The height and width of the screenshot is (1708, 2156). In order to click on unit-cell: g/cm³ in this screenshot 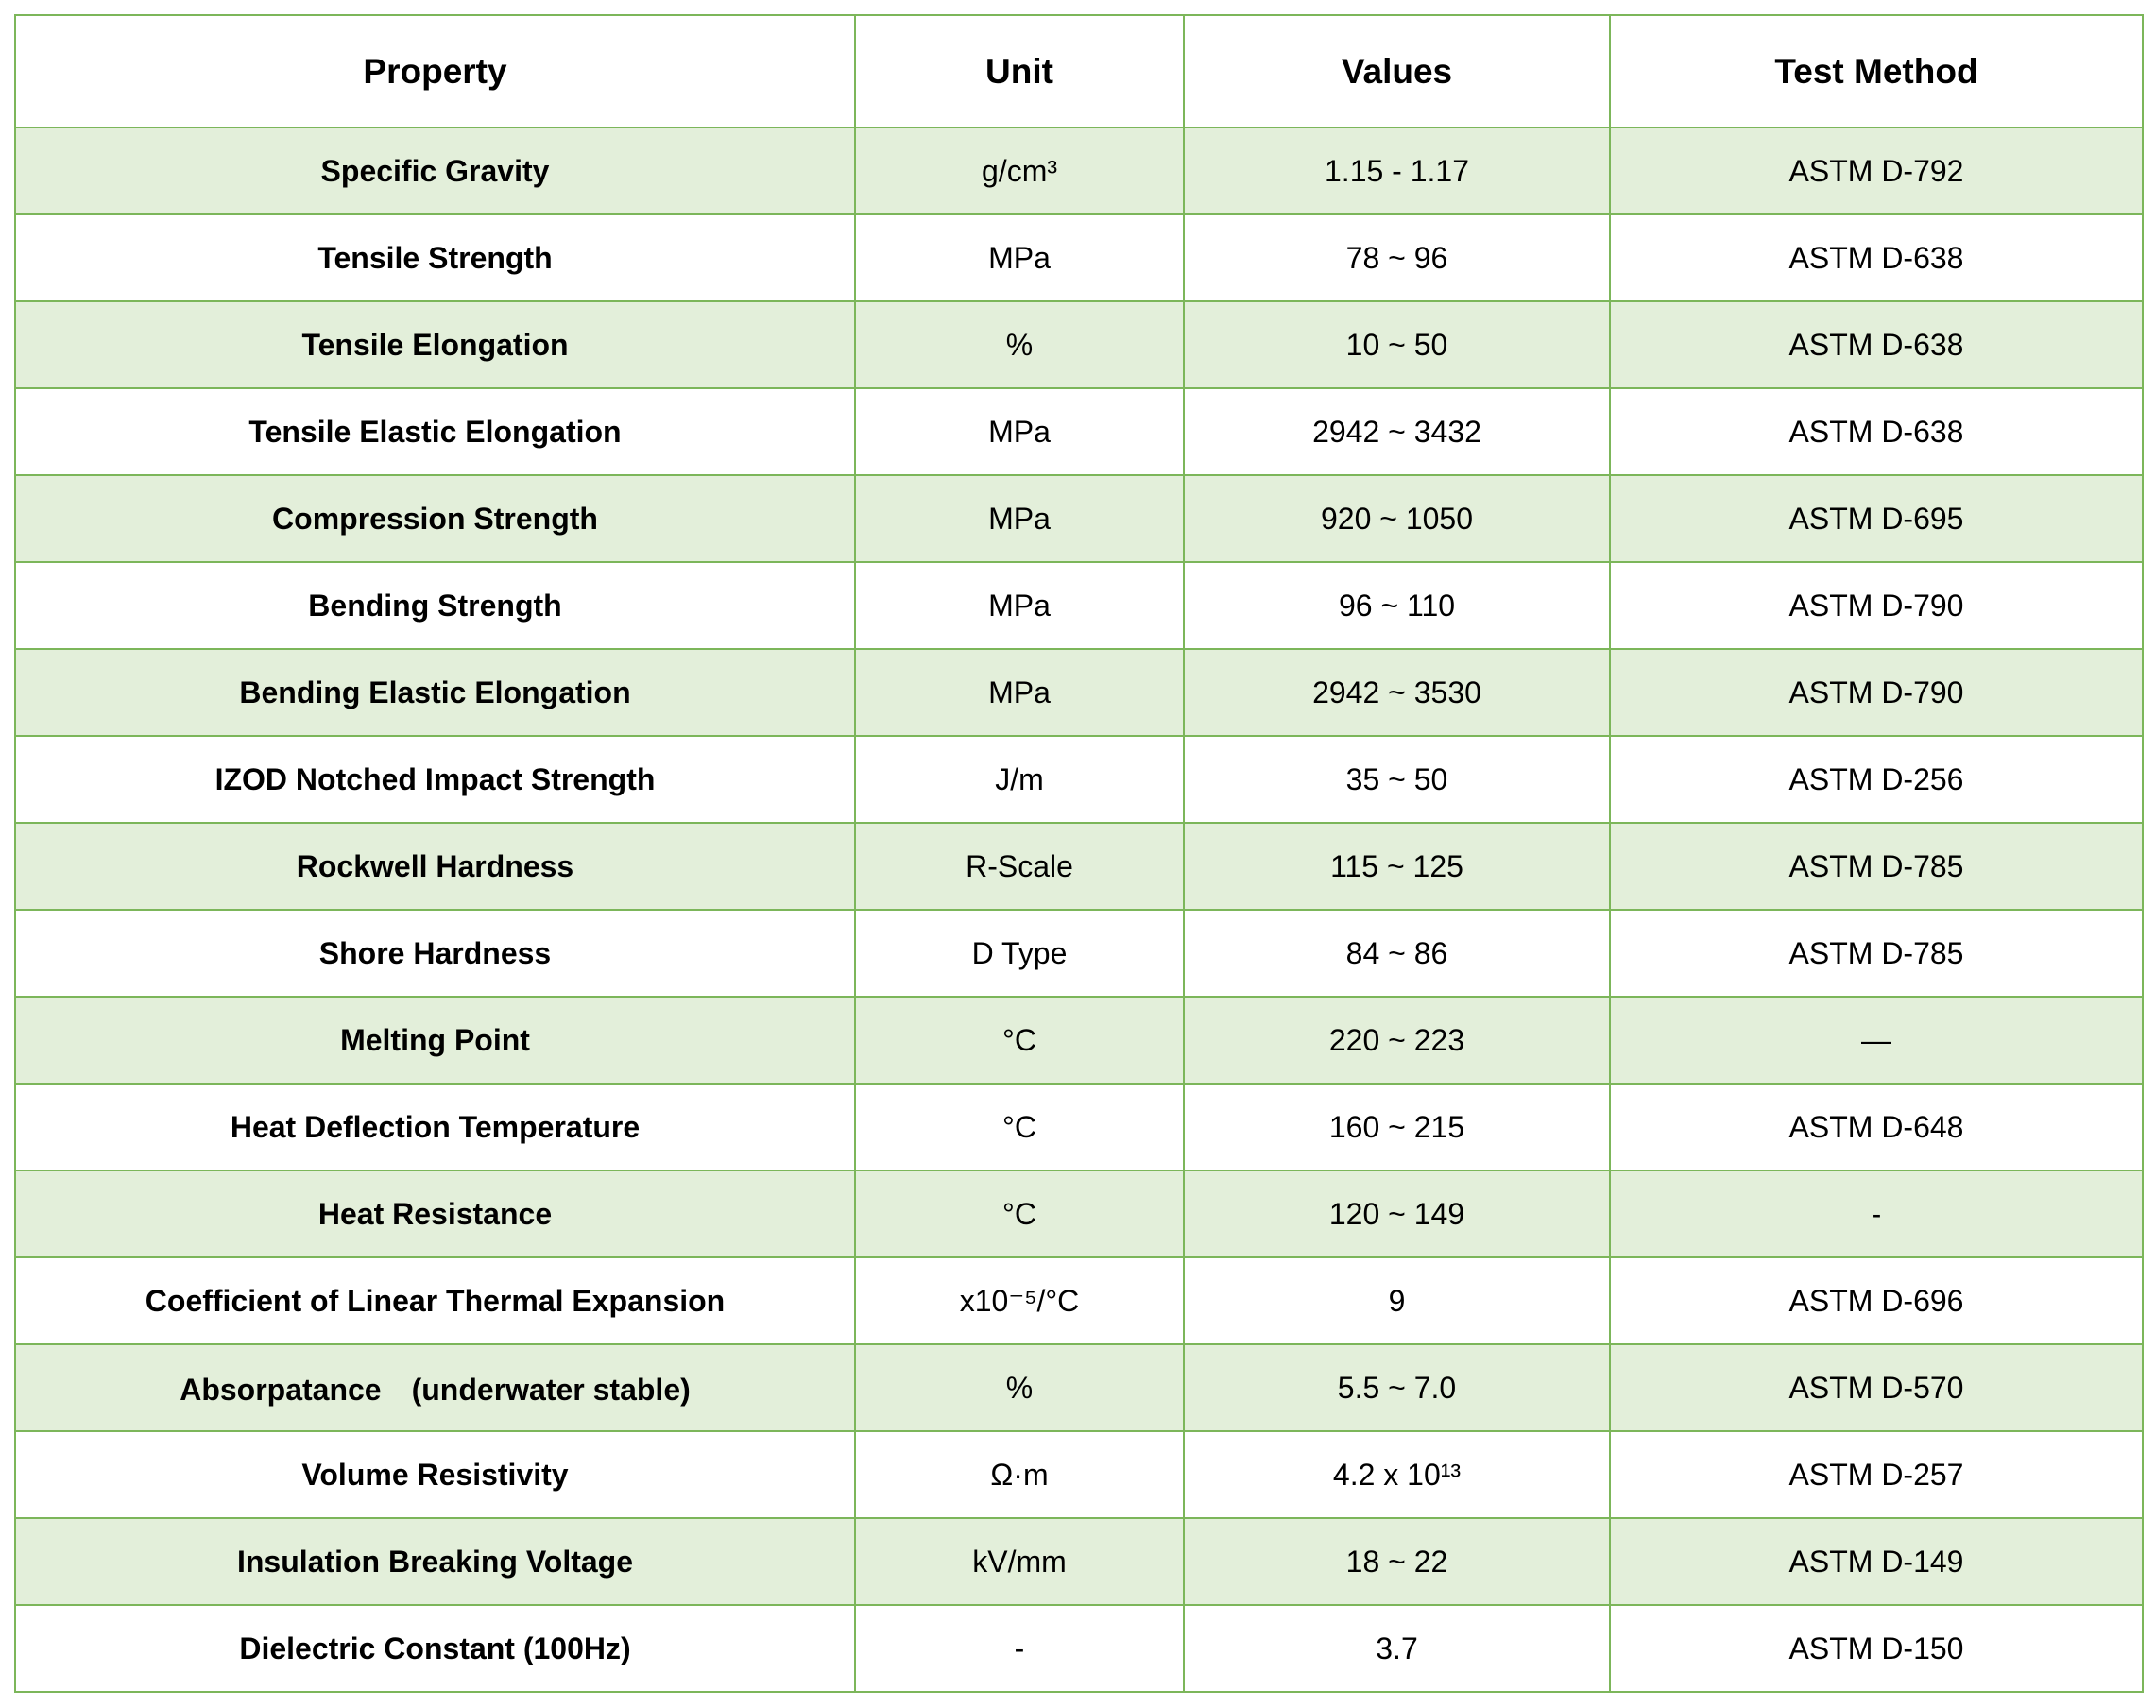, I will do `click(1020, 171)`.